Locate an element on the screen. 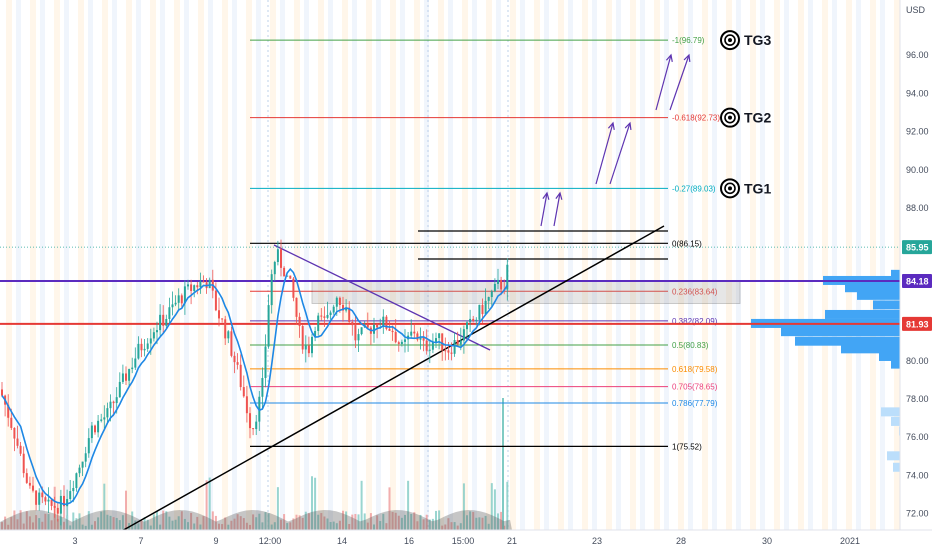  fib-level-label: -0.27(89.03) is located at coordinates (694, 188).